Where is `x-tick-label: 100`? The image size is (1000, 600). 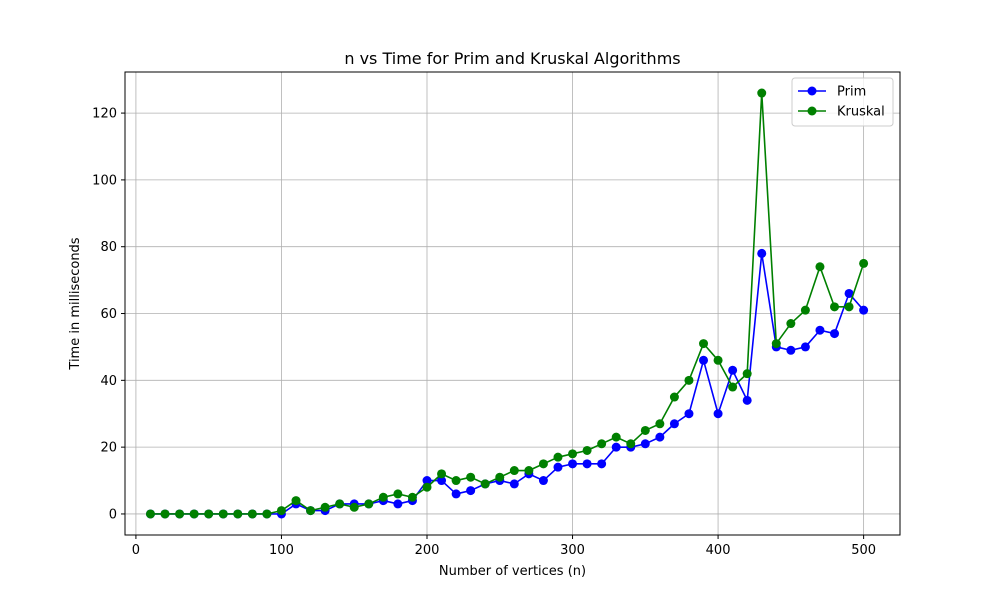
x-tick-label: 100 is located at coordinates (281, 550).